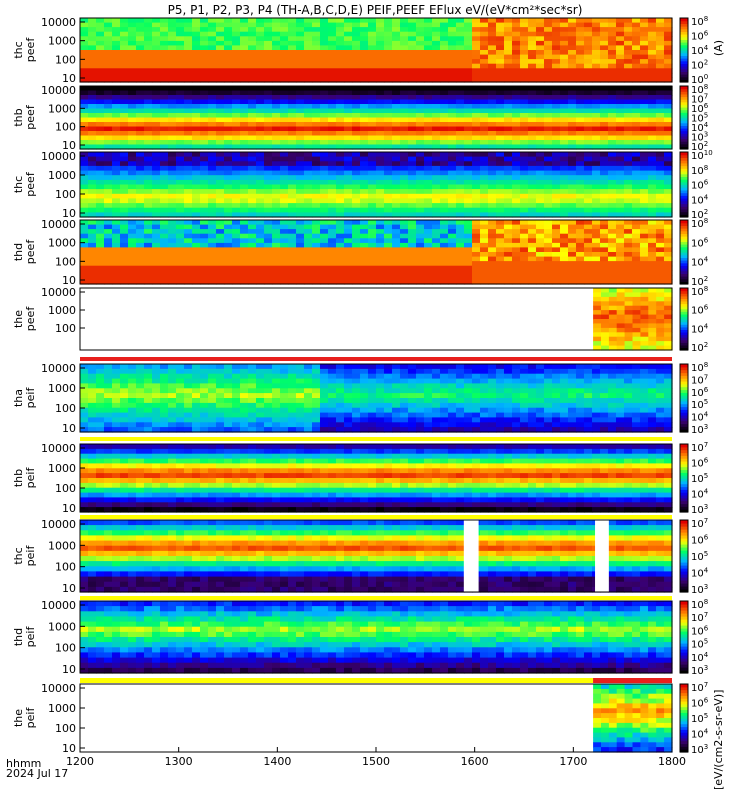  Describe the element at coordinates (30, 319) in the screenshot. I see `y-axis-label: peef` at that location.